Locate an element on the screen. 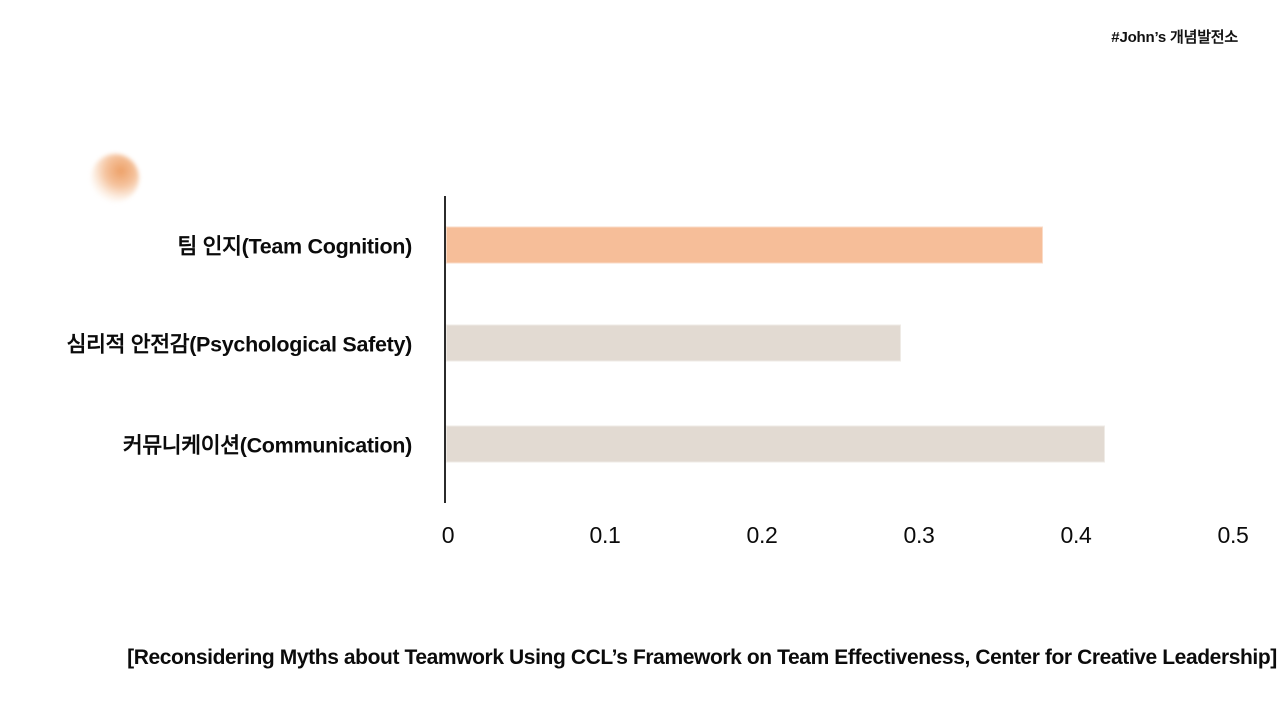 Image resolution: width=1280 pixels, height=720 pixels. category-label: 심리적 안전감(Psychological Safety) is located at coordinates (239, 344).